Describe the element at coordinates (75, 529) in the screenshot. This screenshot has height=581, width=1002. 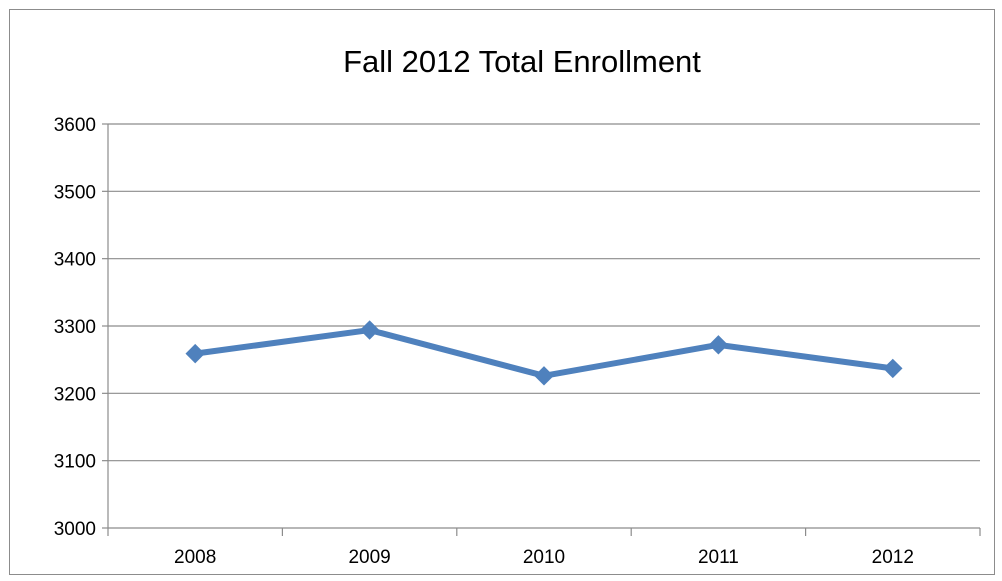
I see `y-tick-label: 3000` at that location.